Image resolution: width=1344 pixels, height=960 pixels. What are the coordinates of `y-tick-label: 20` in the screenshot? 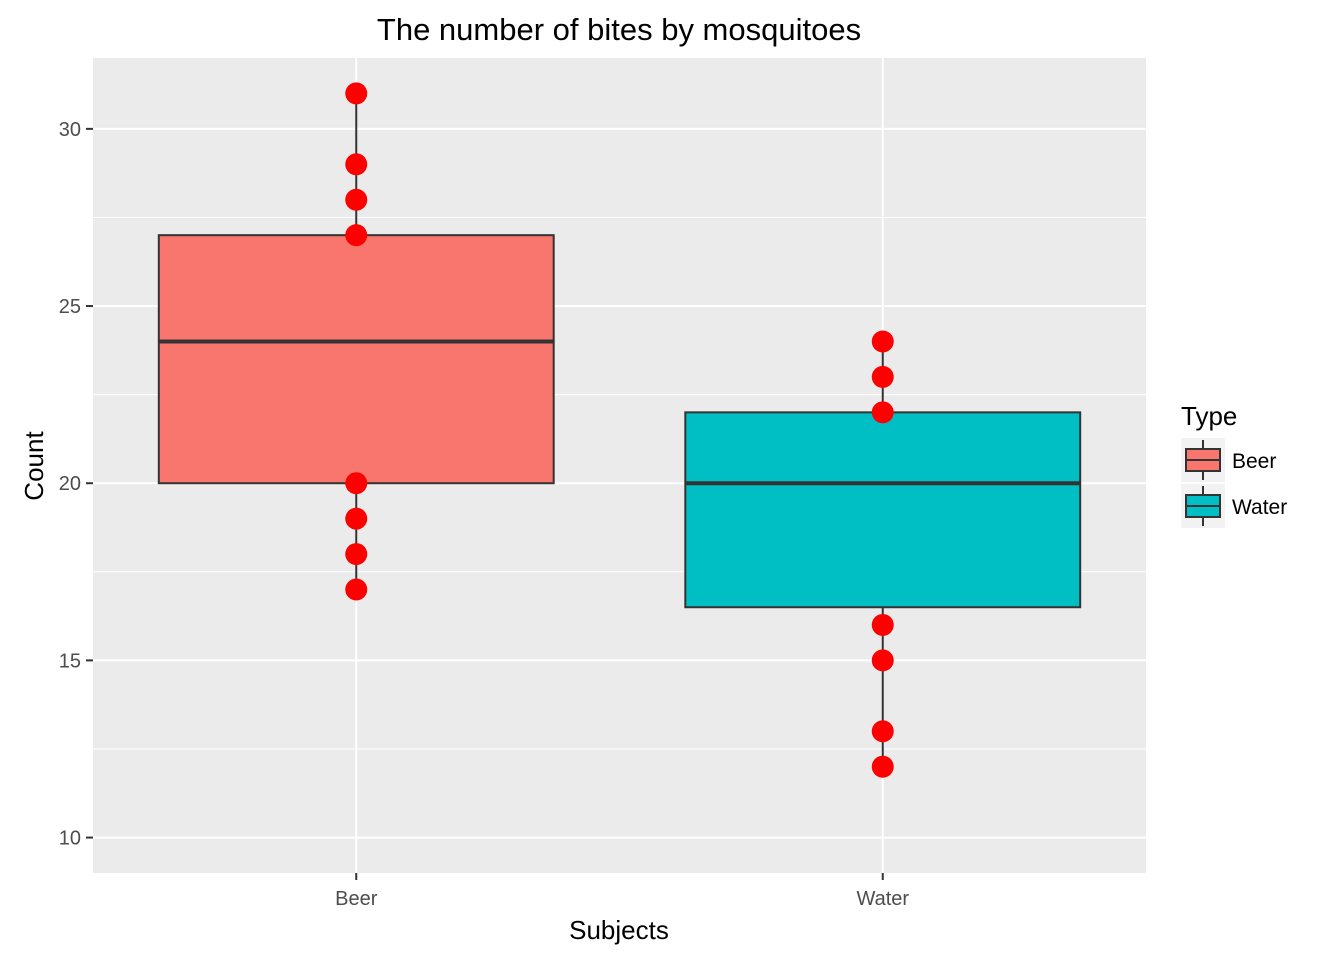 It's located at (70, 484).